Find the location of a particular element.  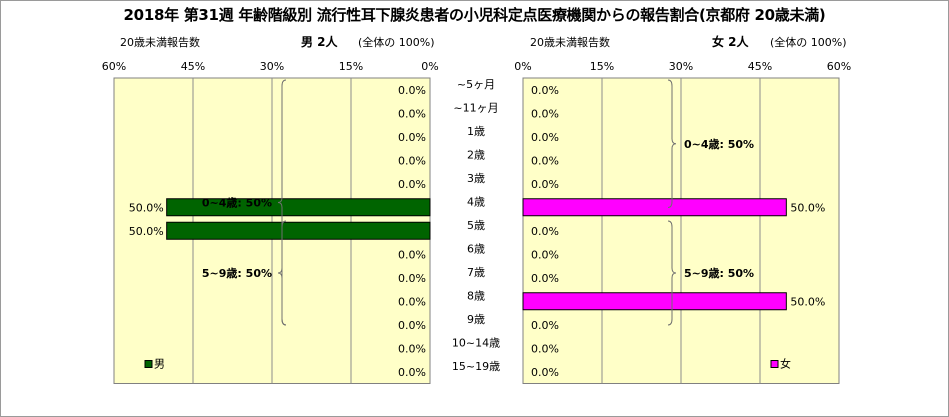

right-tick-label: 0% is located at coordinates (522, 66).